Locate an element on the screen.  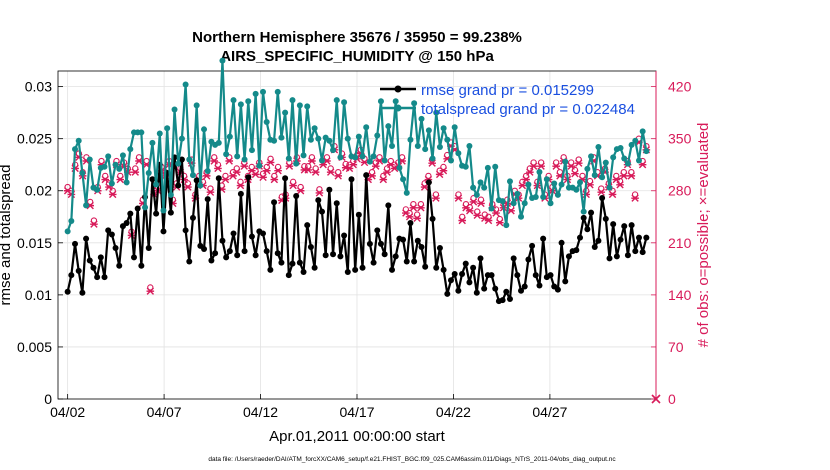
y-tick-label-left: 0.015 is located at coordinates (34, 243).